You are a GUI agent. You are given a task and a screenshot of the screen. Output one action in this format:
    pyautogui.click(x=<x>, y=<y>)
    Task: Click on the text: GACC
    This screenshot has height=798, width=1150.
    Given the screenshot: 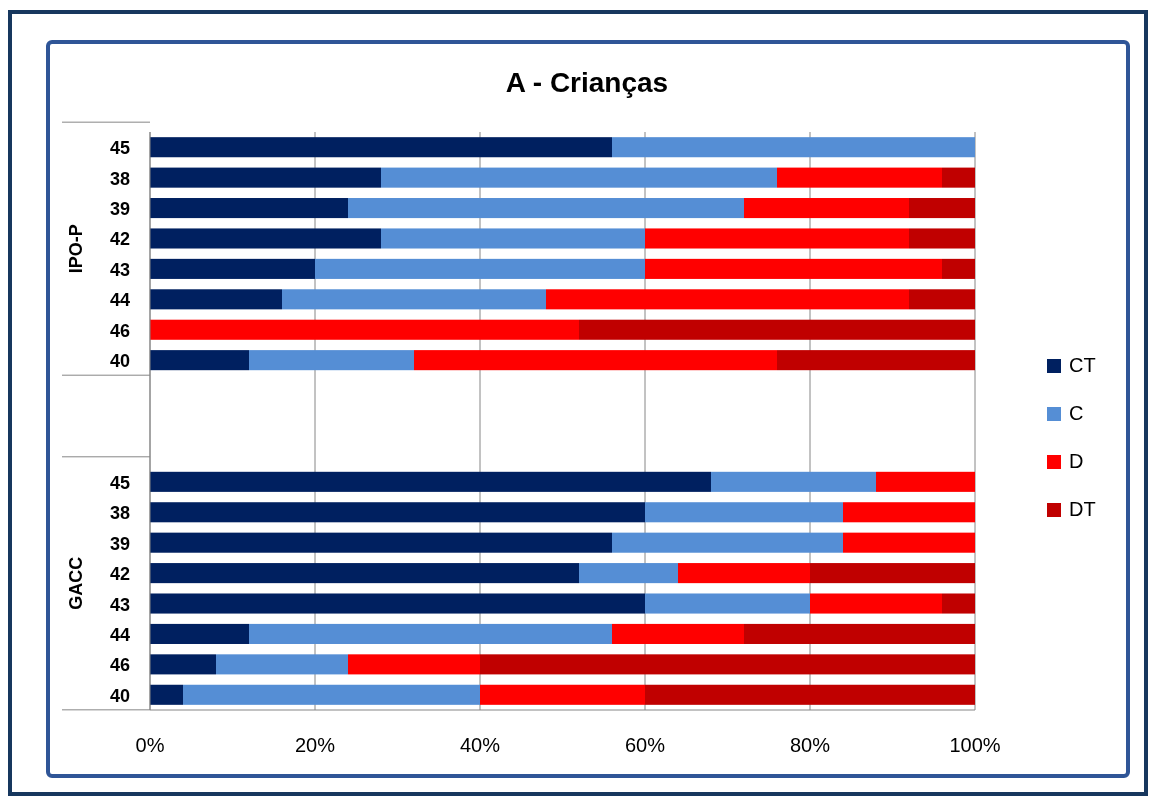 What is the action you would take?
    pyautogui.click(x=76, y=583)
    